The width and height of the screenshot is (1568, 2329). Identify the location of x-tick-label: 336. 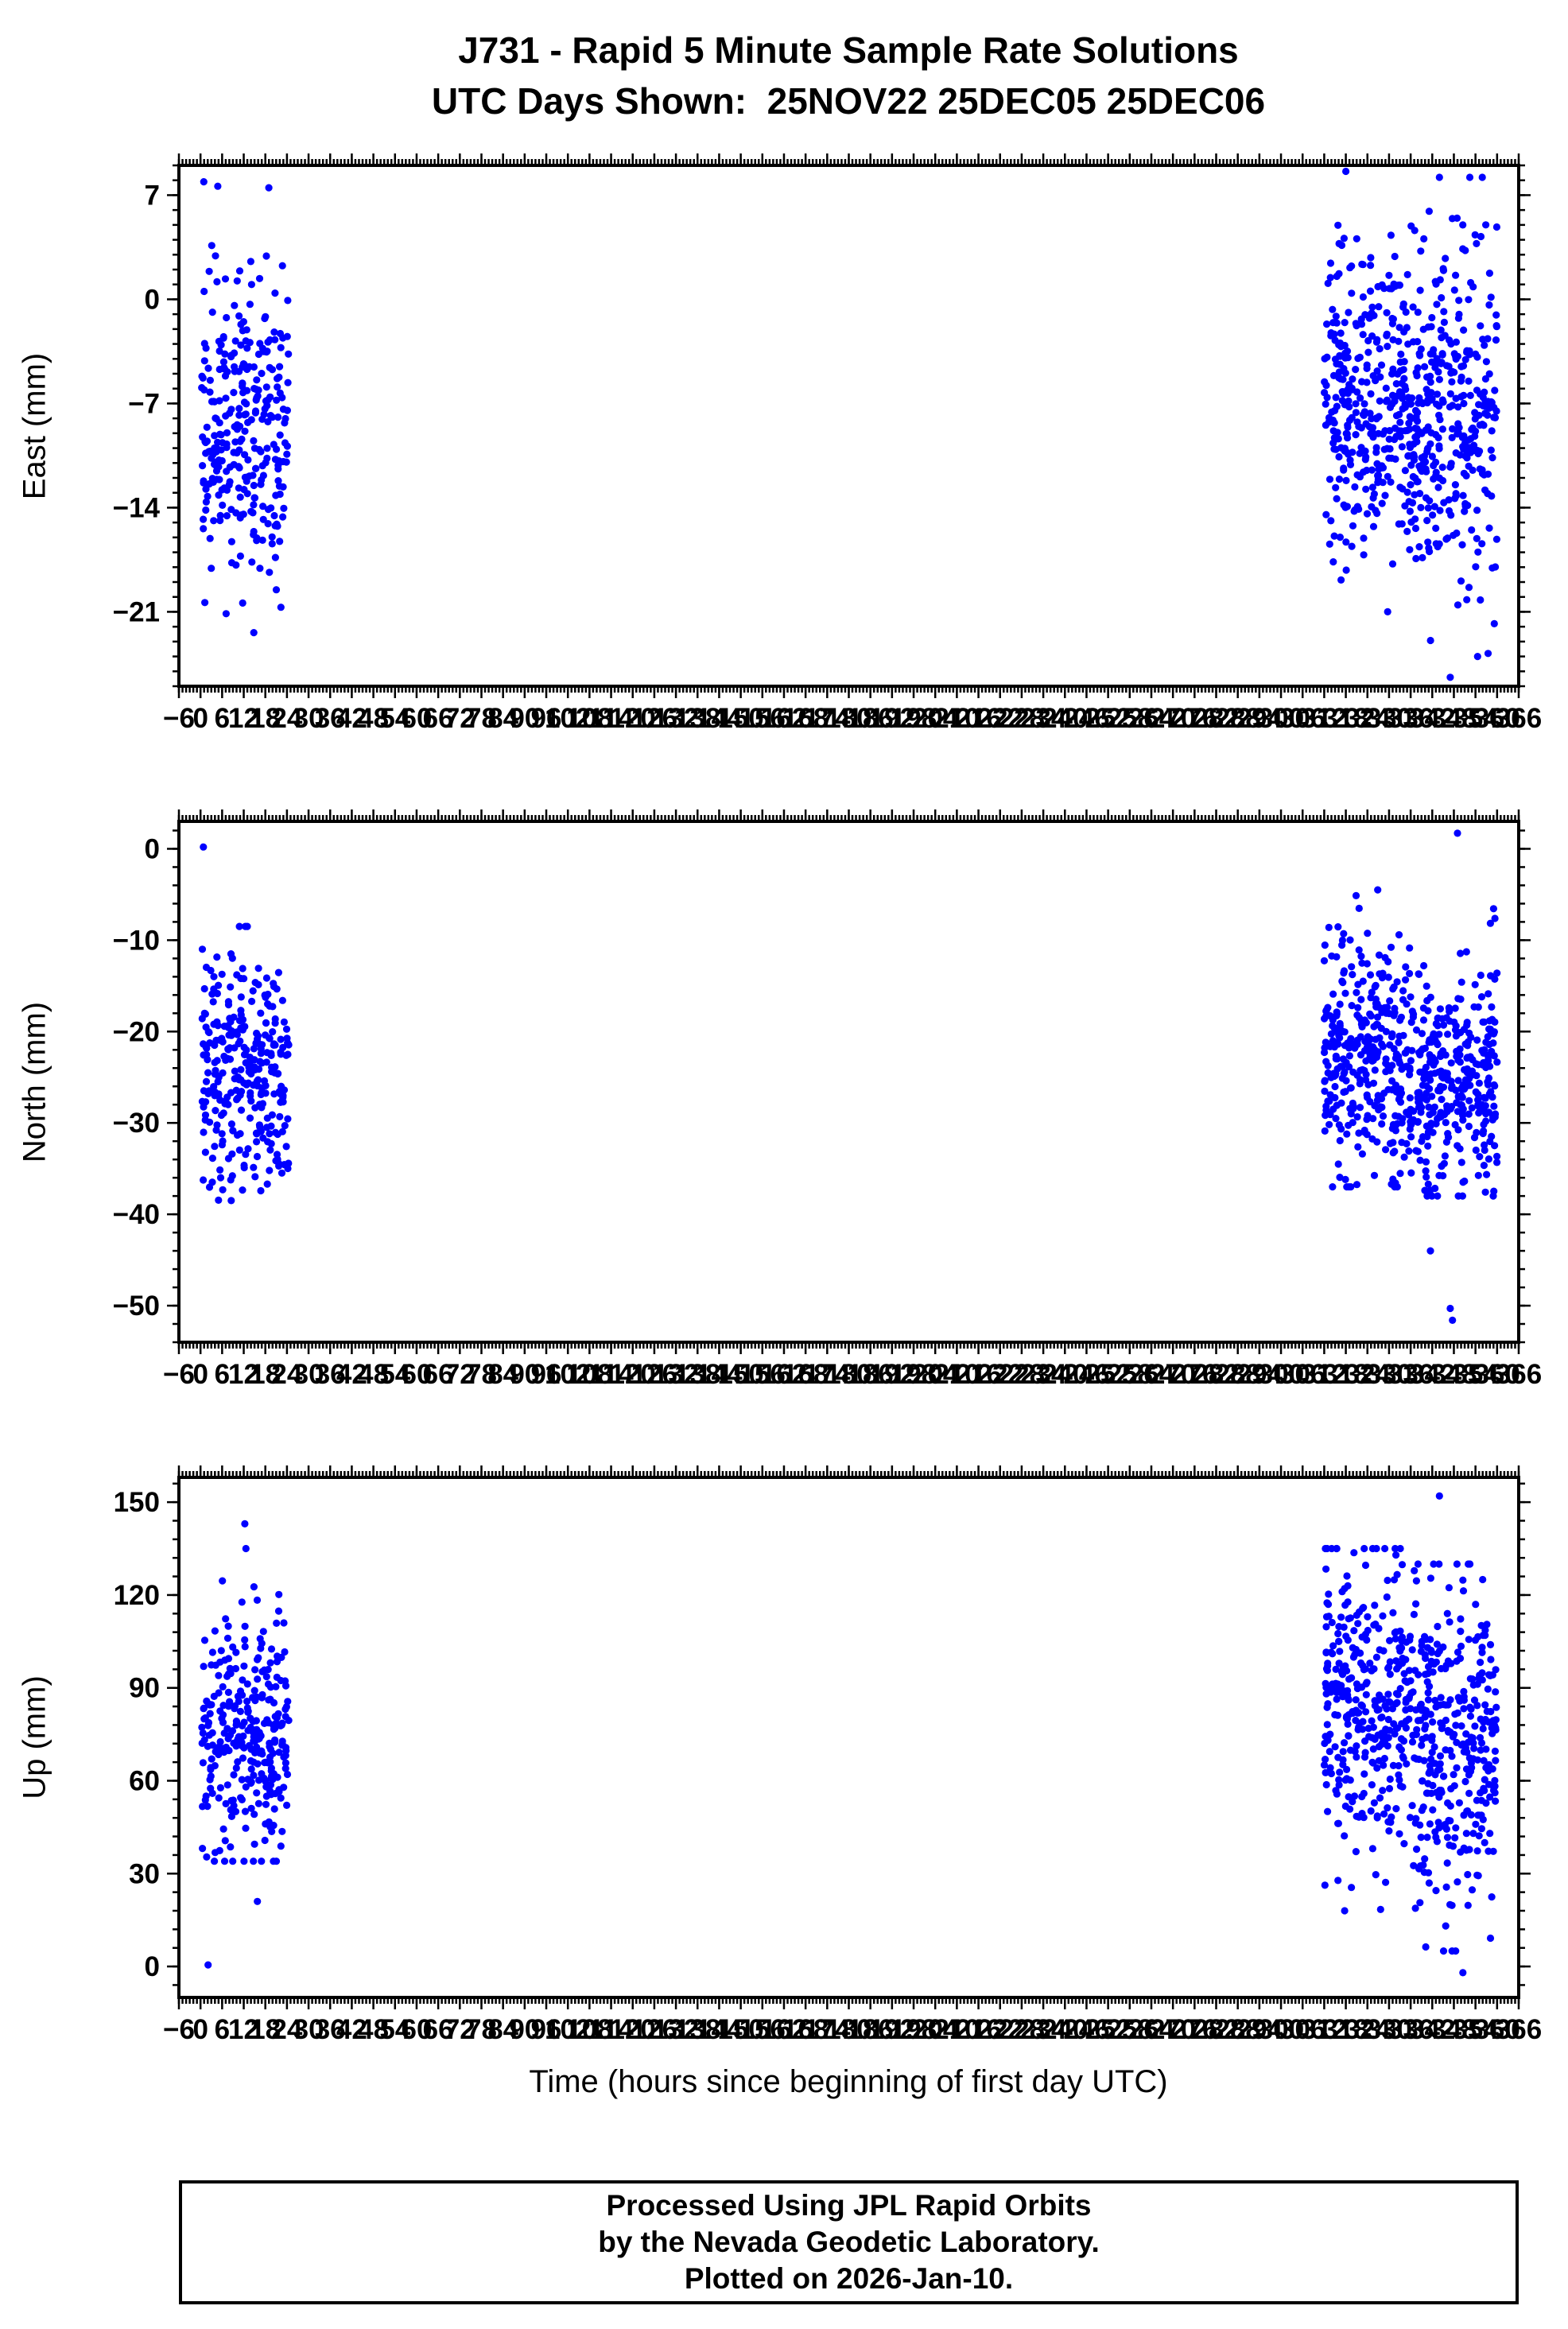
(1411, 718).